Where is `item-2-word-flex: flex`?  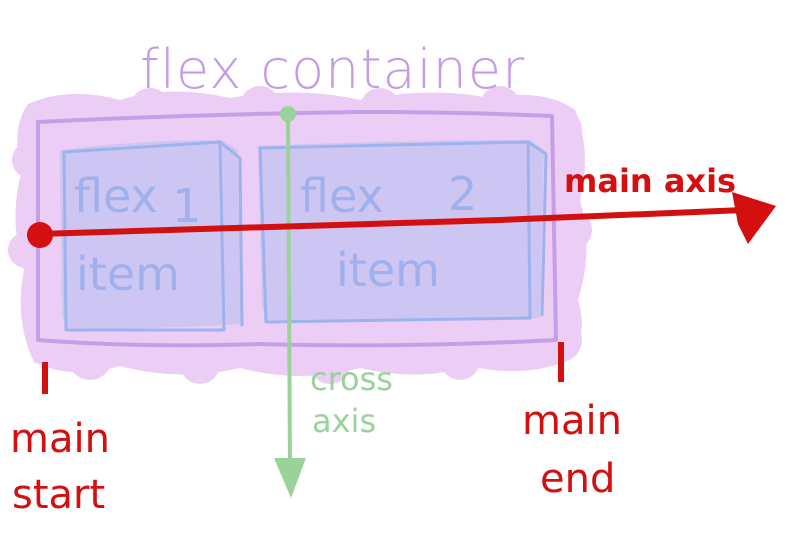 item-2-word-flex: flex is located at coordinates (342, 196).